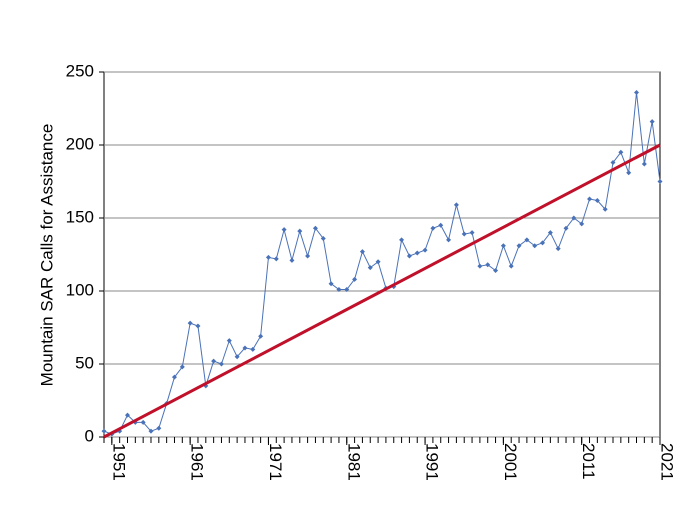 Image resolution: width=689 pixels, height=518 pixels. Describe the element at coordinates (667, 462) in the screenshot. I see `x-tick-label: 2021` at that location.